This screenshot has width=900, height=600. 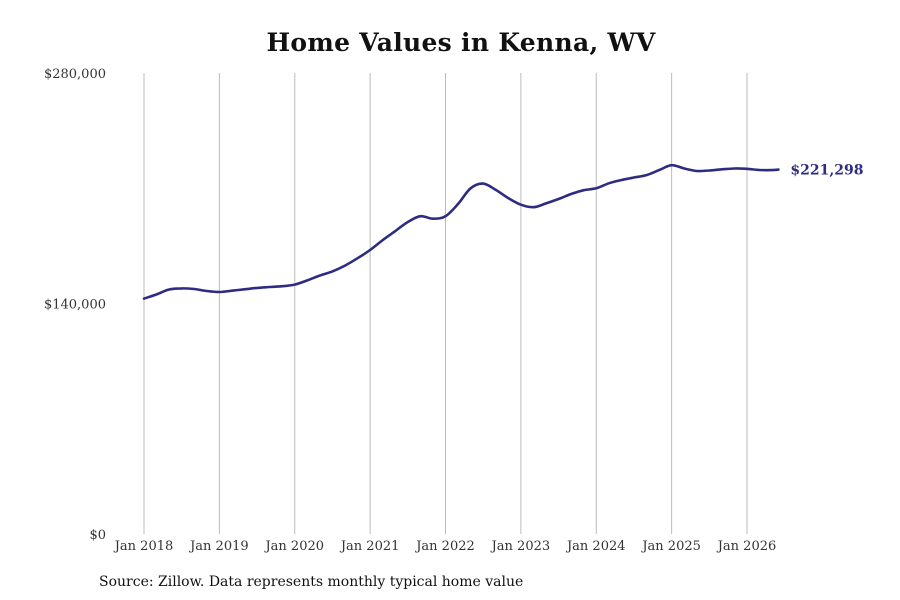 What do you see at coordinates (595, 546) in the screenshot?
I see `x-tick-label: Jan 2024` at bounding box center [595, 546].